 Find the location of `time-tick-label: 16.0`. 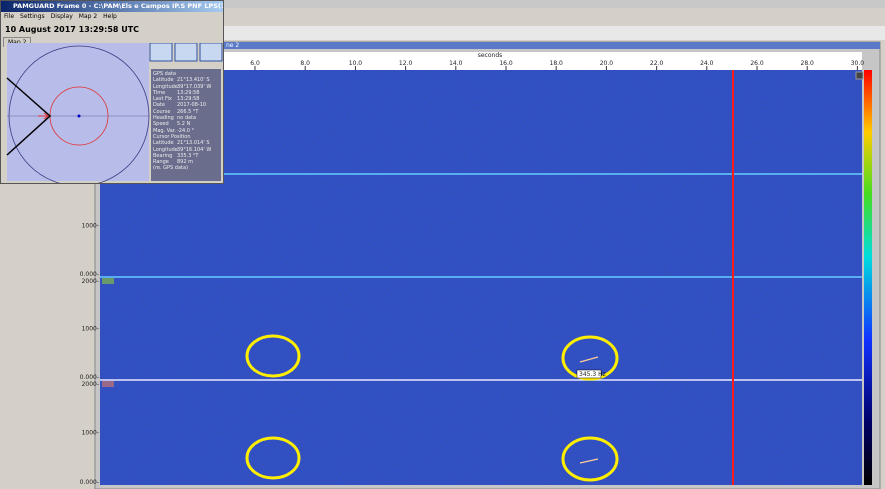

time-tick-label: 16.0 is located at coordinates (506, 63).